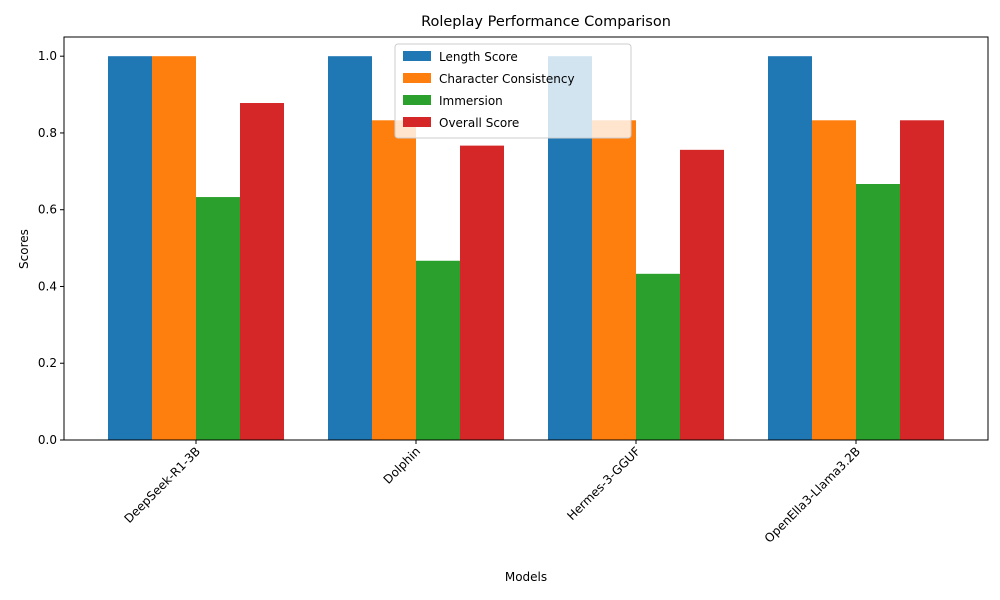 The width and height of the screenshot is (1000, 600). What do you see at coordinates (478, 57) in the screenshot?
I see `legend-label: Length Score` at bounding box center [478, 57].